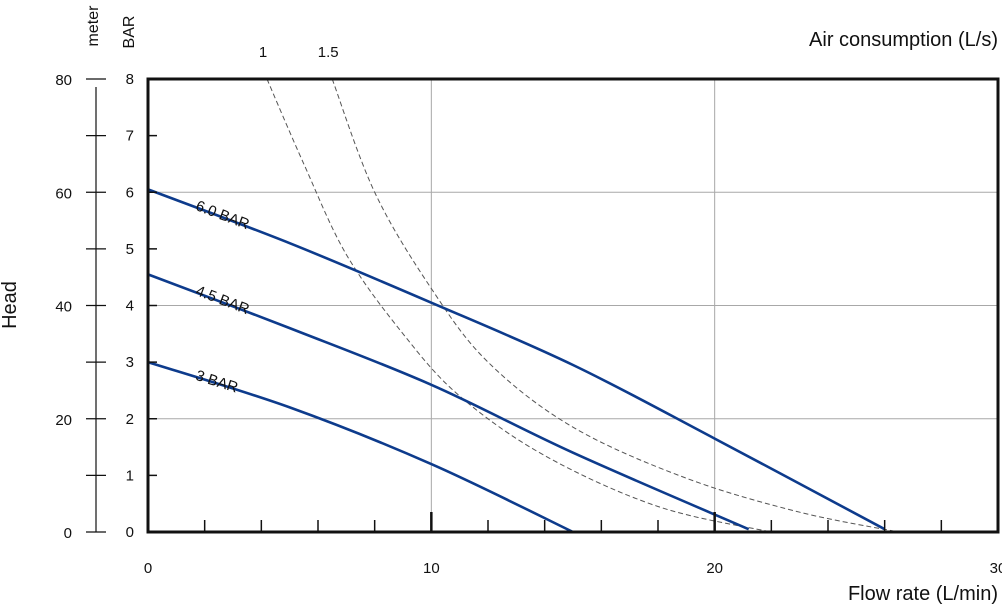 This screenshot has width=1002, height=607. I want to click on x-tick-label: 0, so click(148, 568).